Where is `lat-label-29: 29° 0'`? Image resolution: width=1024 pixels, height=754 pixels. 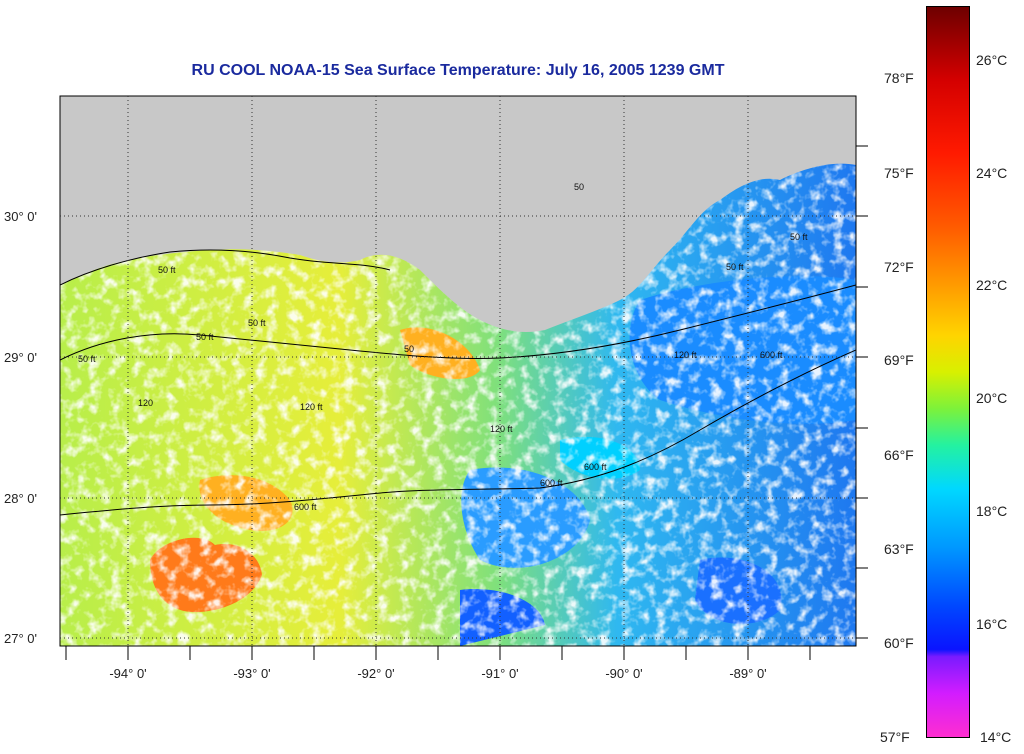
lat-label-29: 29° 0' is located at coordinates (20, 357).